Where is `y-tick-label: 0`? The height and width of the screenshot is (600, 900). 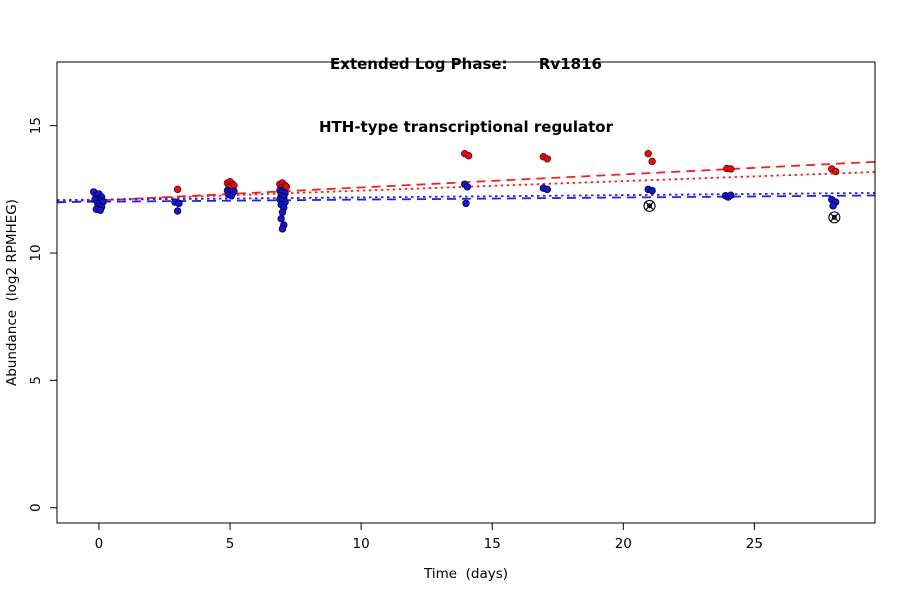
y-tick-label: 0 is located at coordinates (36, 507).